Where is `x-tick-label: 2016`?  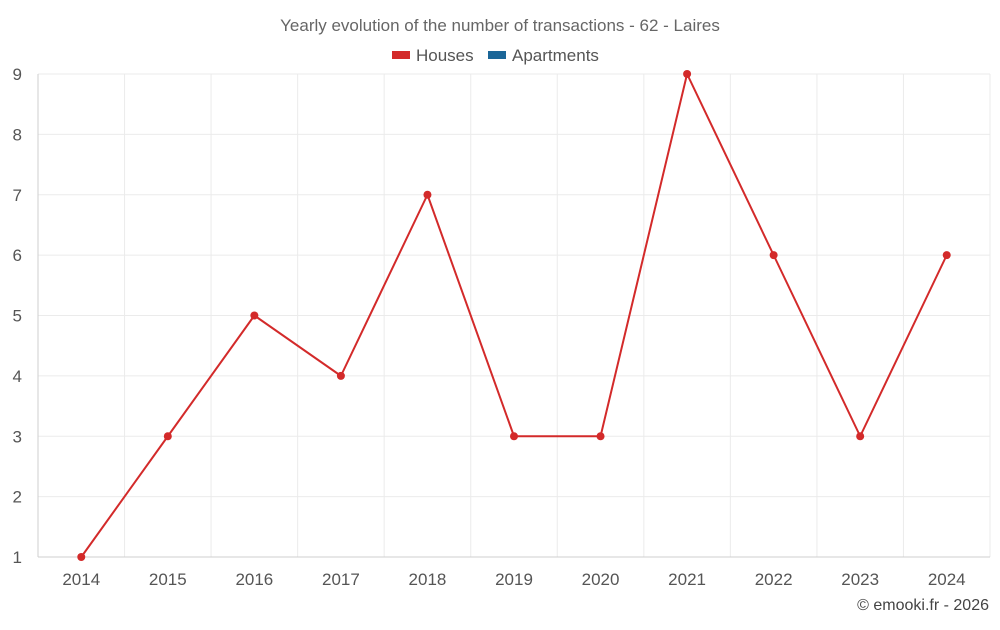 x-tick-label: 2016 is located at coordinates (254, 579).